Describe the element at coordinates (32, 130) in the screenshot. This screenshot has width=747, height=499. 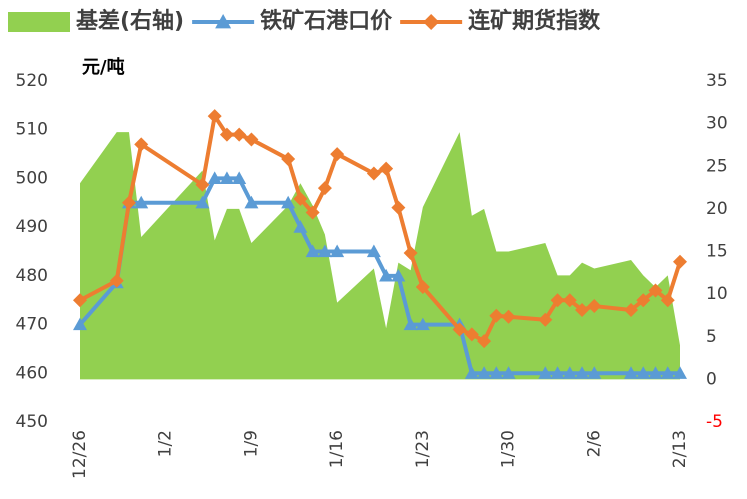
I see `y-tick-label: 510` at that location.